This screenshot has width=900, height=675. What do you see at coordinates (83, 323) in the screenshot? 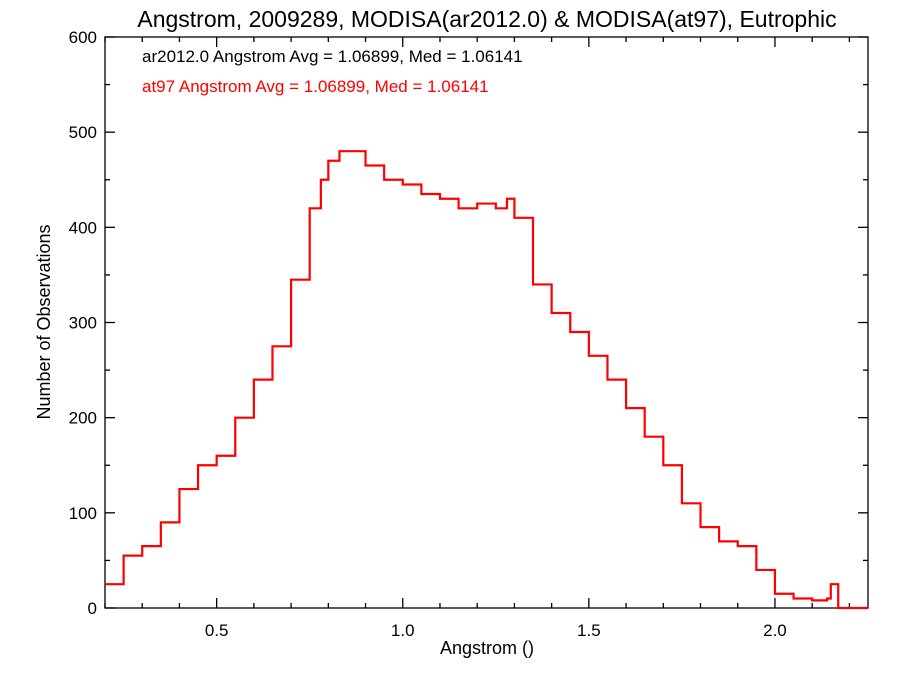
I see `y-tick-label: 300` at bounding box center [83, 323].